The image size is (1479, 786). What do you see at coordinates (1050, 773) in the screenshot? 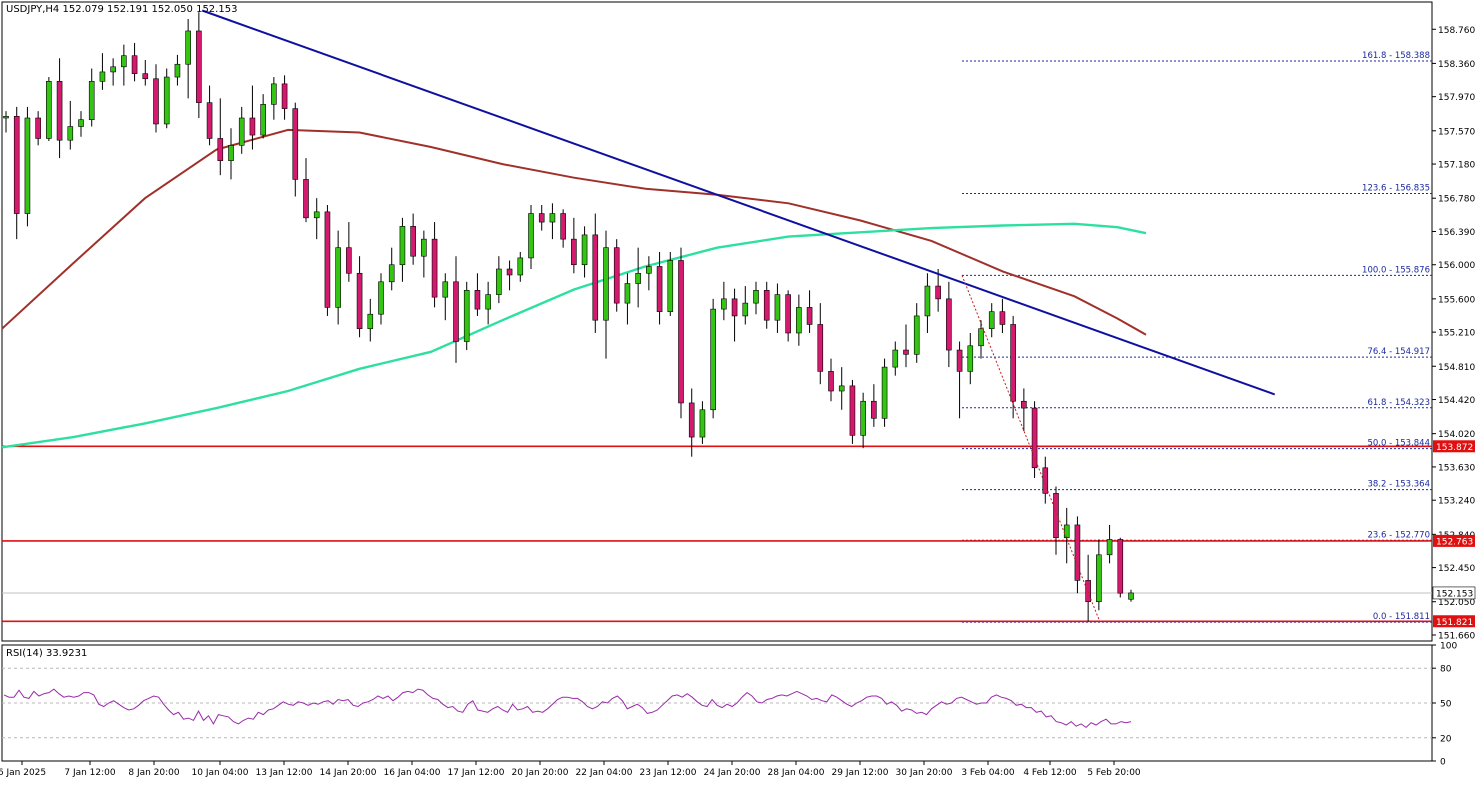
I see `time-tick-label: 4 Feb 12:00` at bounding box center [1050, 773].